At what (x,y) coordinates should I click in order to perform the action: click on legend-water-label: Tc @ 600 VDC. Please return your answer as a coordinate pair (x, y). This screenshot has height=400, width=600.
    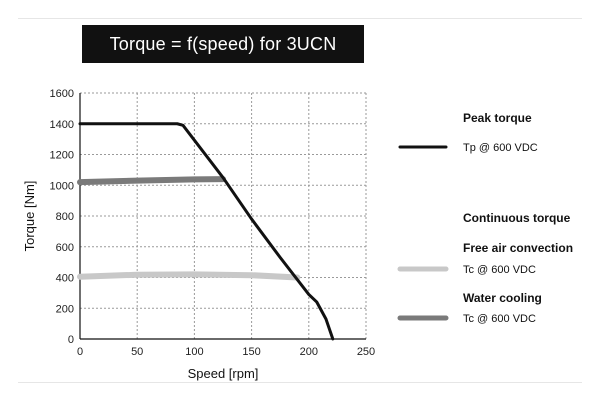
    Looking at the image, I should click on (499, 319).